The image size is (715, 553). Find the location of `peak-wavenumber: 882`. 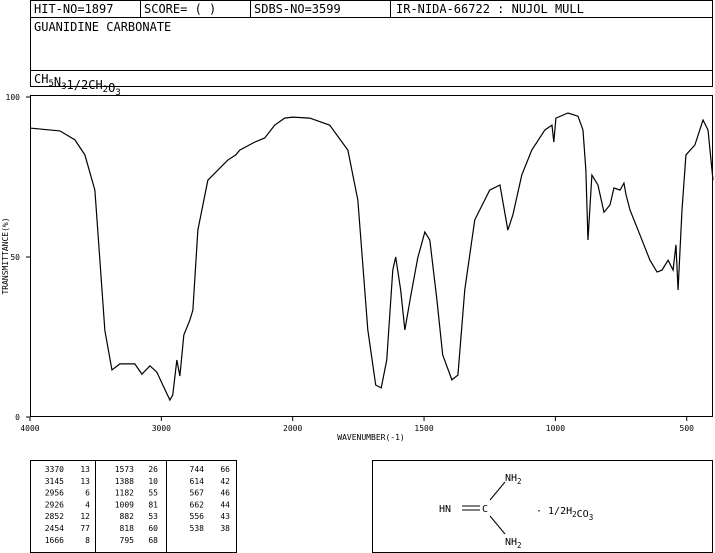

peak-wavenumber: 882 is located at coordinates (127, 516).